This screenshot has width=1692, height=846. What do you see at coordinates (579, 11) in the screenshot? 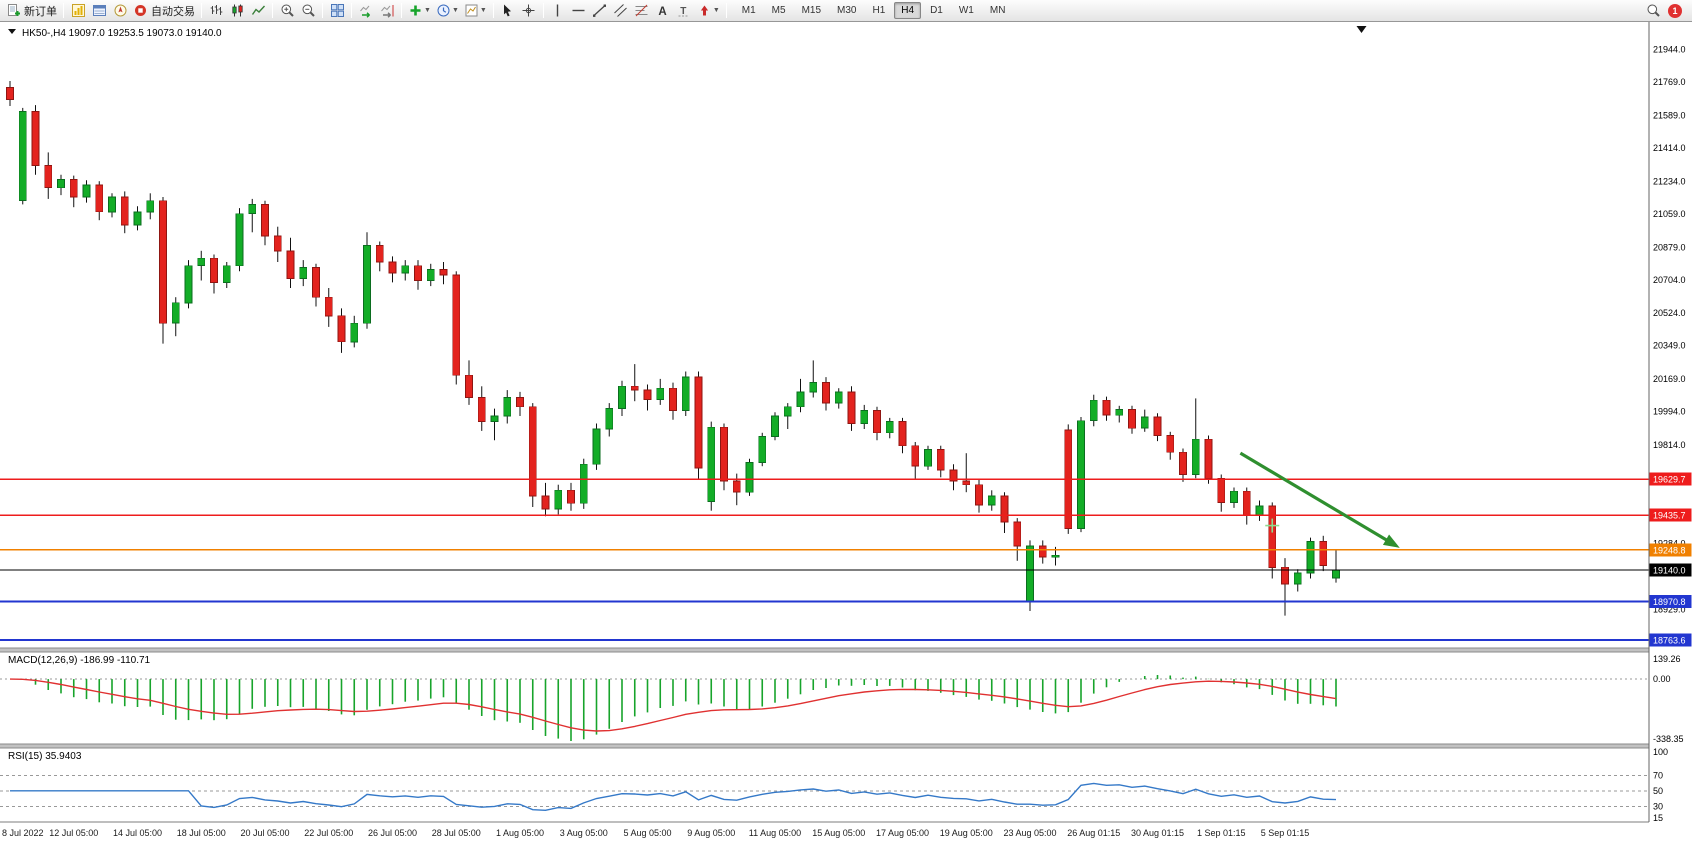
I see `horizontal-line-tool-button` at bounding box center [579, 11].